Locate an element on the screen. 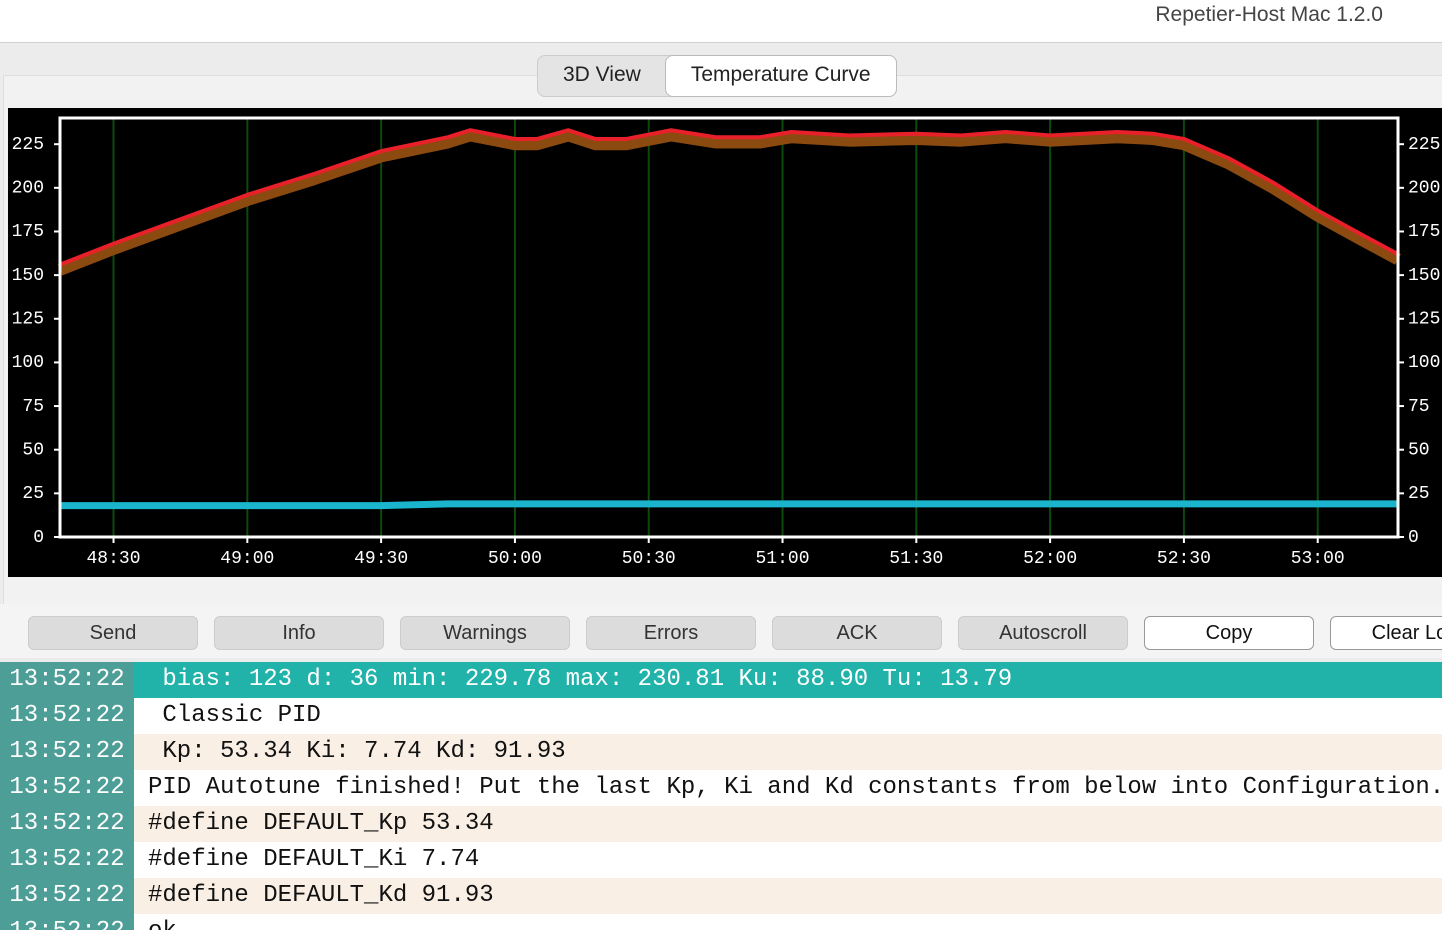 This screenshot has width=1442, height=930. y-tick-label-right: 50 is located at coordinates (1419, 450).